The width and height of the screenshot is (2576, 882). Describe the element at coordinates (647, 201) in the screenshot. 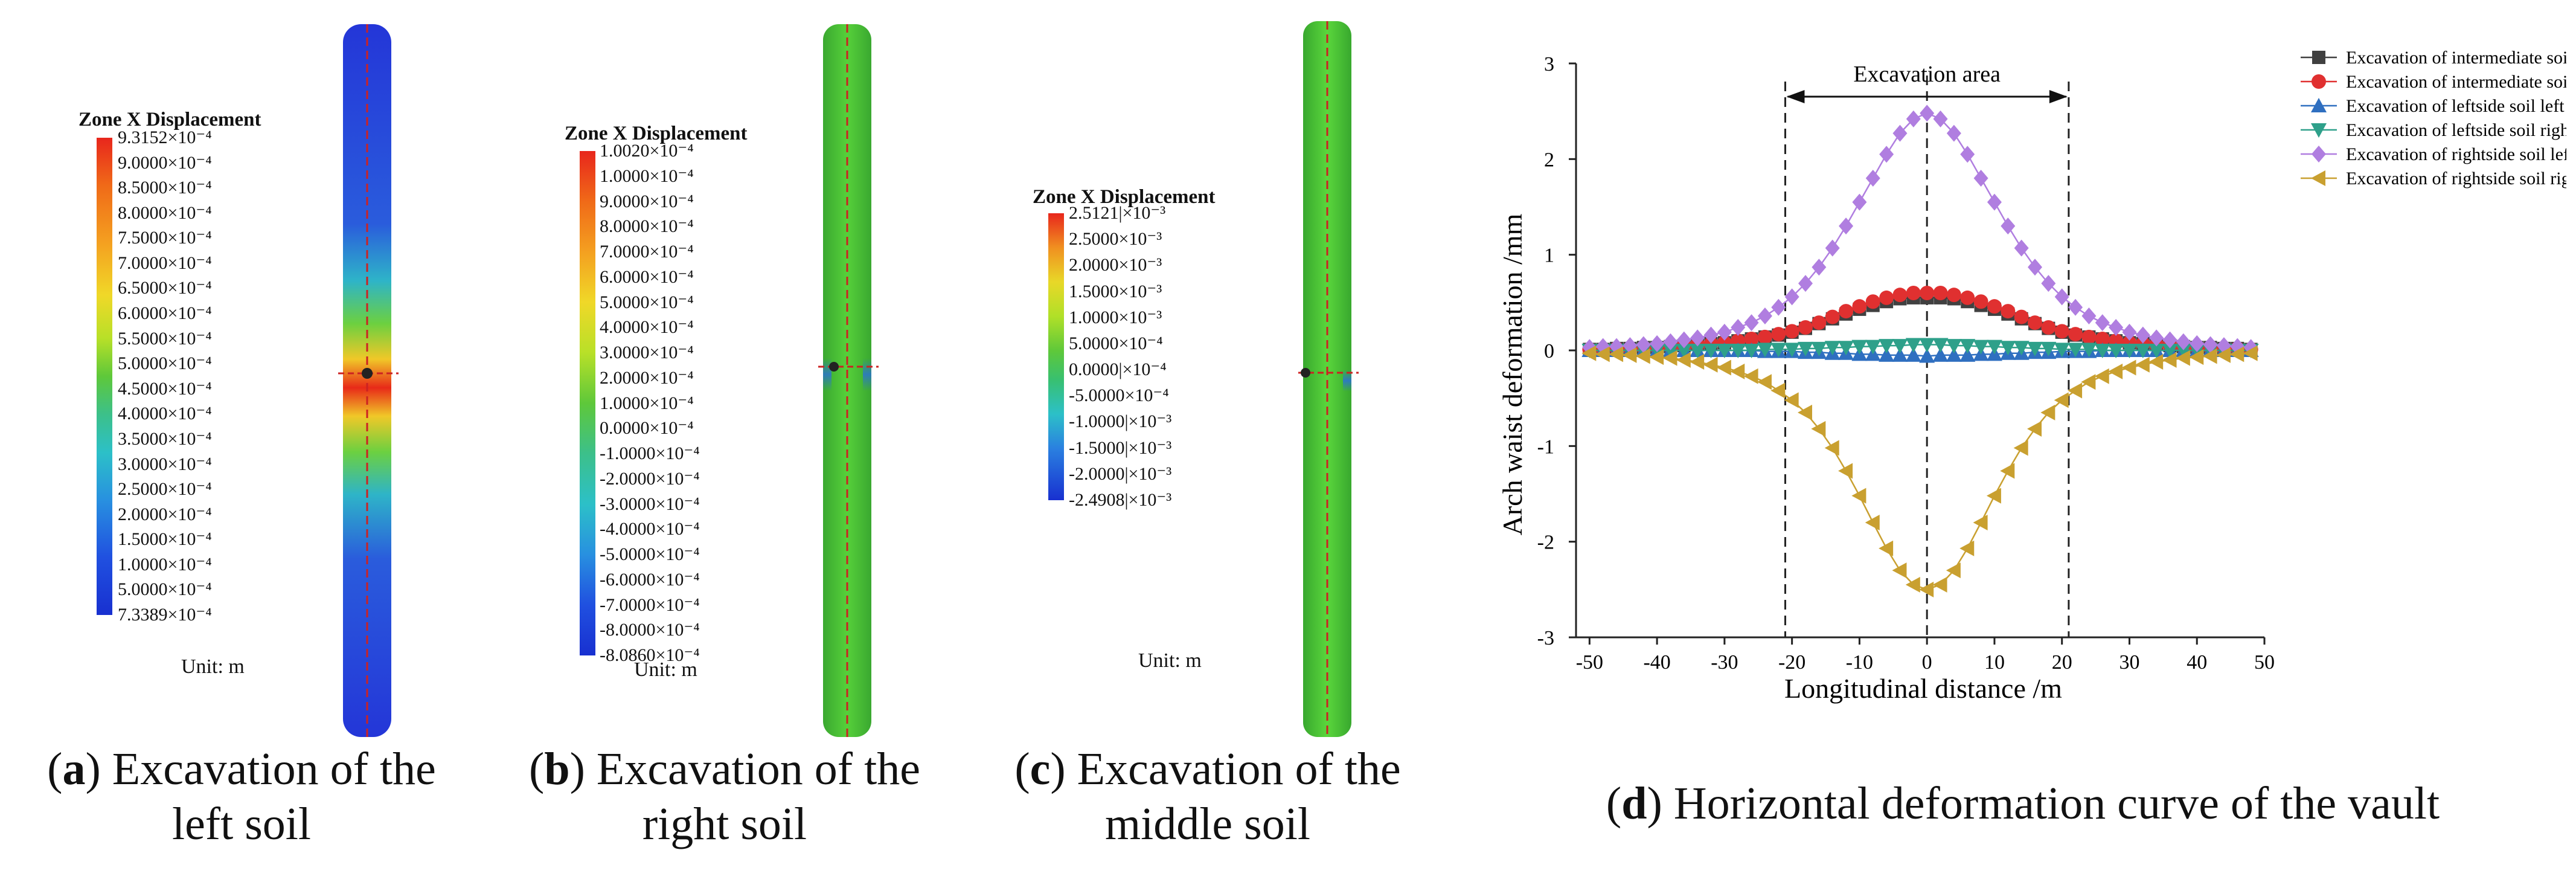

I see `legend-tick-label: 9.0000×10⁻⁴` at that location.